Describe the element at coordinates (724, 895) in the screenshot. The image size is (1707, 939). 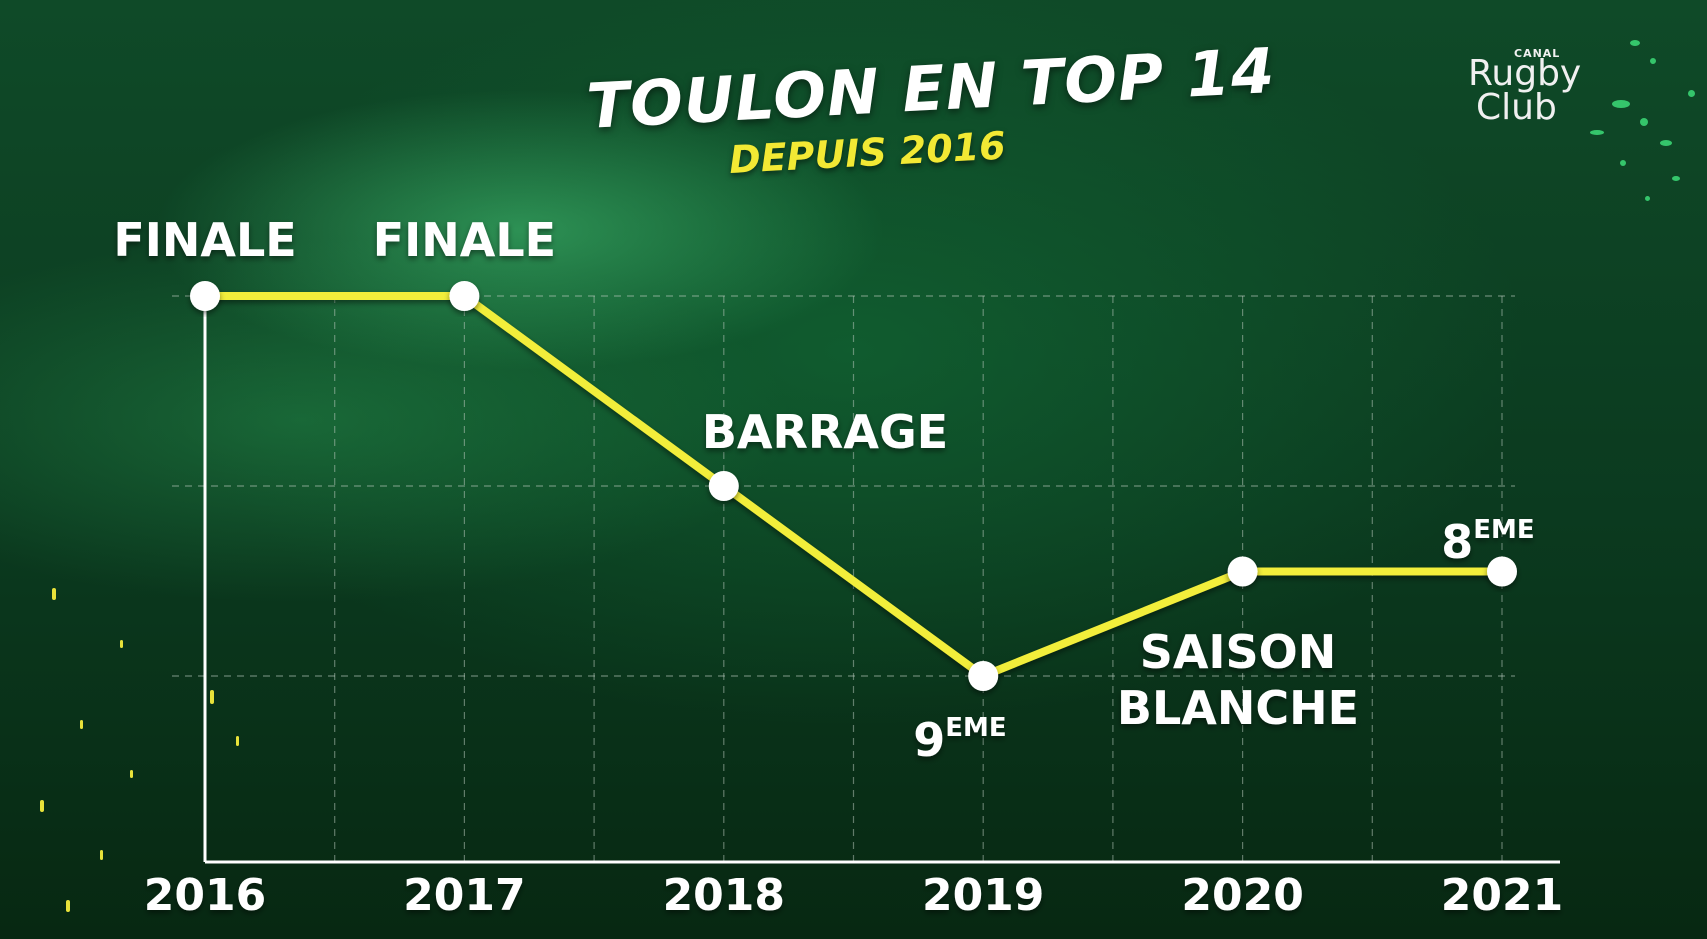
I see `x-tick-2018: 2018` at that location.